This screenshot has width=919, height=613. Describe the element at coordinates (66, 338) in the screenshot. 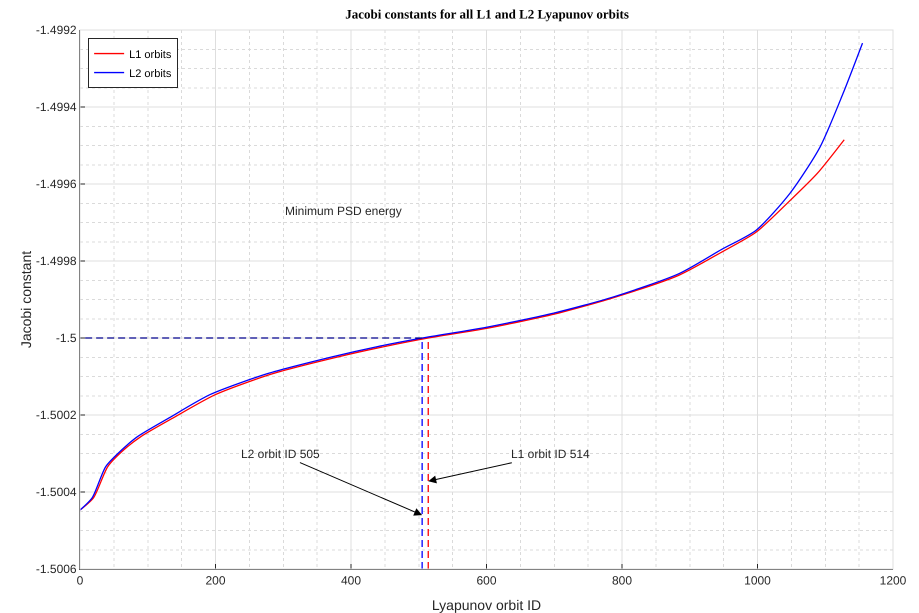

I see `y-tick-label: -1.5` at that location.